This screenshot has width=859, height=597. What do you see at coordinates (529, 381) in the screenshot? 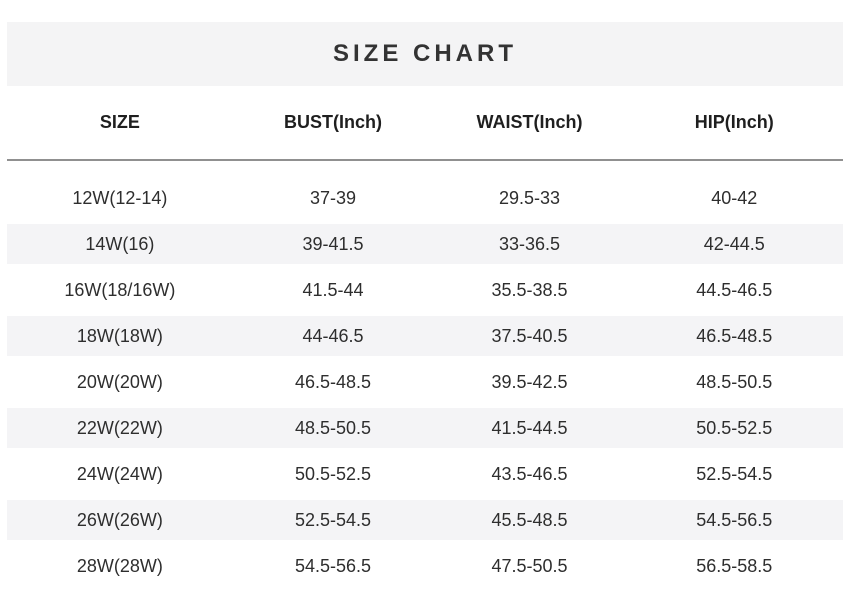
I see `waist-cell: 39.5-42.5` at bounding box center [529, 381].